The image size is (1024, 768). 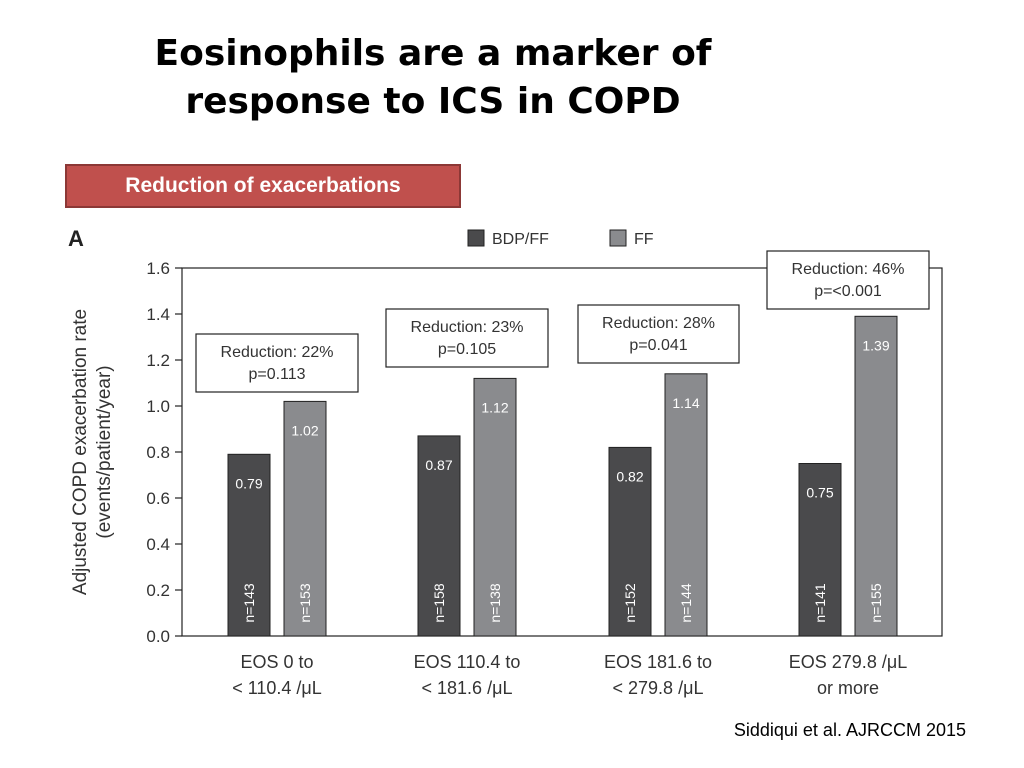 What do you see at coordinates (438, 465) in the screenshot?
I see `bar-value-label: 0.87` at bounding box center [438, 465].